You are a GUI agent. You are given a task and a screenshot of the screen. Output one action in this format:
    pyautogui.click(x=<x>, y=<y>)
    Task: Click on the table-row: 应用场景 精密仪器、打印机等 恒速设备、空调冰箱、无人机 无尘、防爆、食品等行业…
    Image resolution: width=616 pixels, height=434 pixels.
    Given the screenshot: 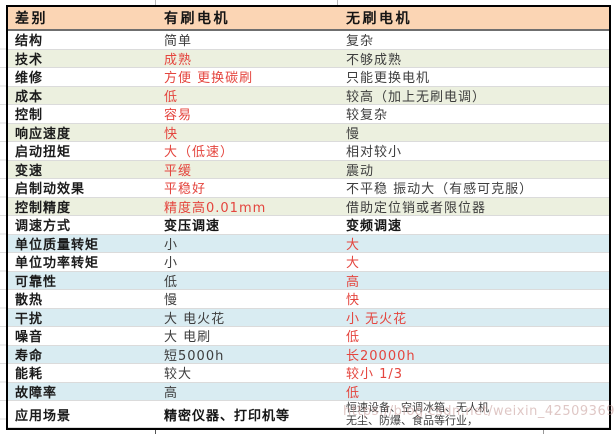 What is the action you would take?
    pyautogui.click(x=308, y=414)
    